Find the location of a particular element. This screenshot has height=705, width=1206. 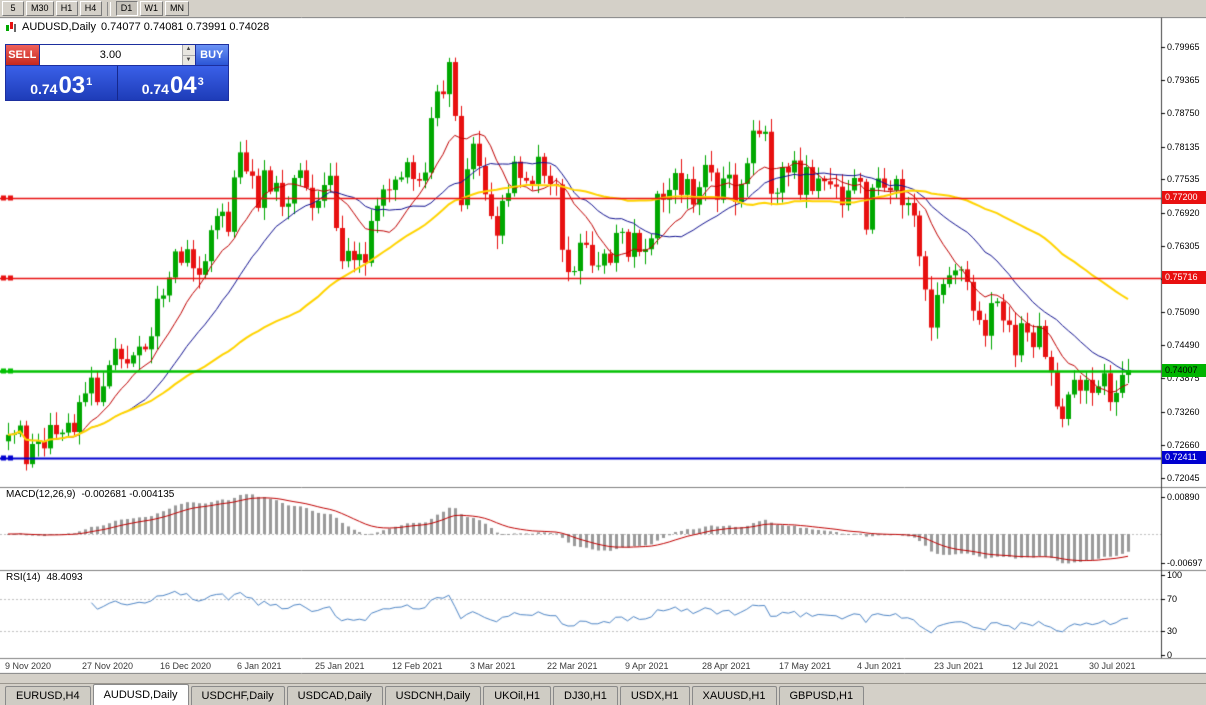

sell-price-sup: 1 is located at coordinates (89, 82).